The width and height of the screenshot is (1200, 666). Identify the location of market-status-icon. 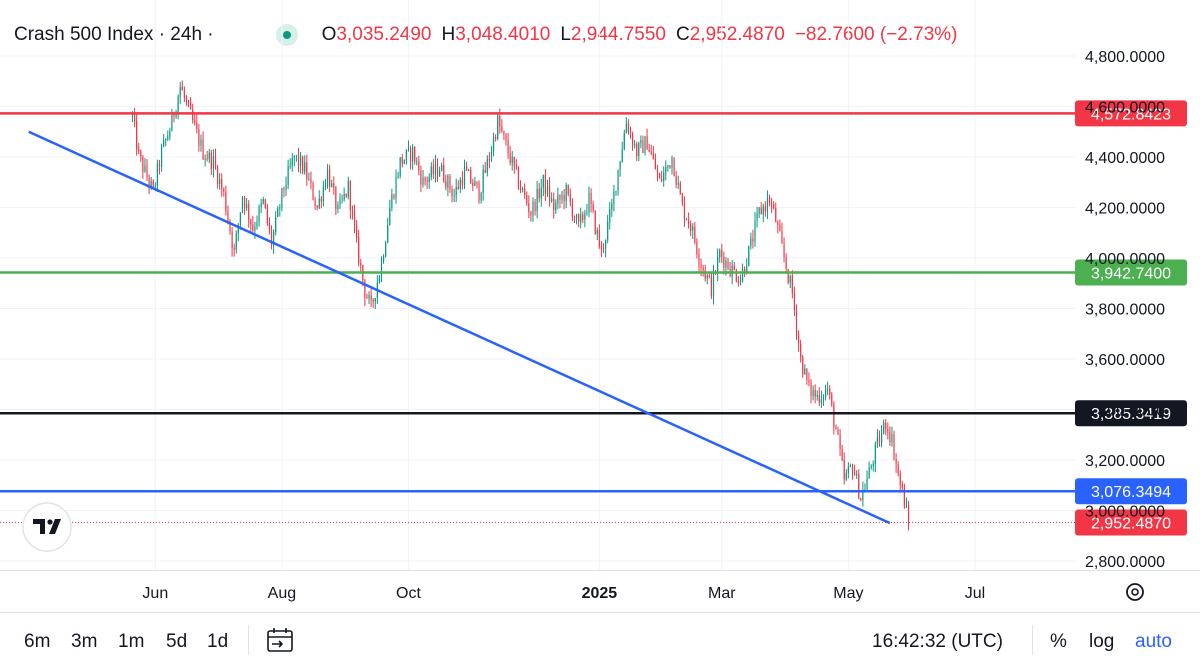
(286, 35).